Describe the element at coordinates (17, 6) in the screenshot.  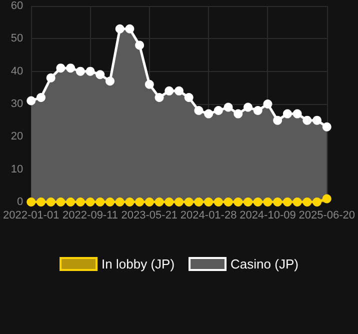
I see `y-tick-label: 60` at that location.